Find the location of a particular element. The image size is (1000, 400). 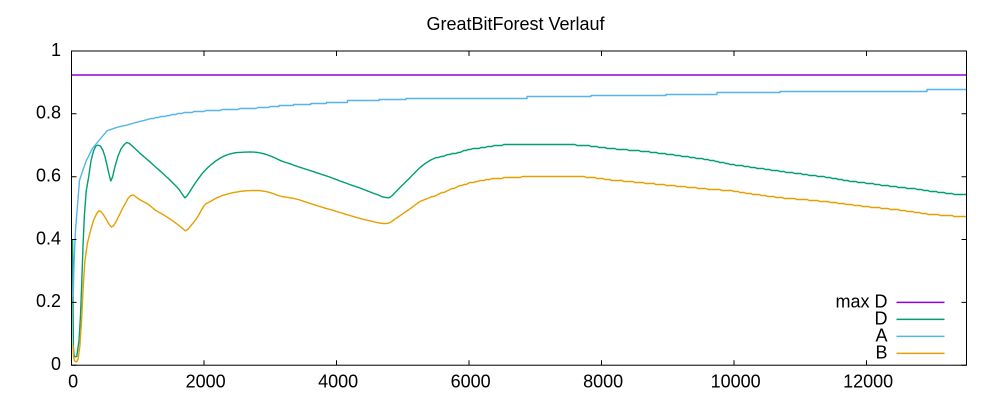

svg-text: D is located at coordinates (881, 318).